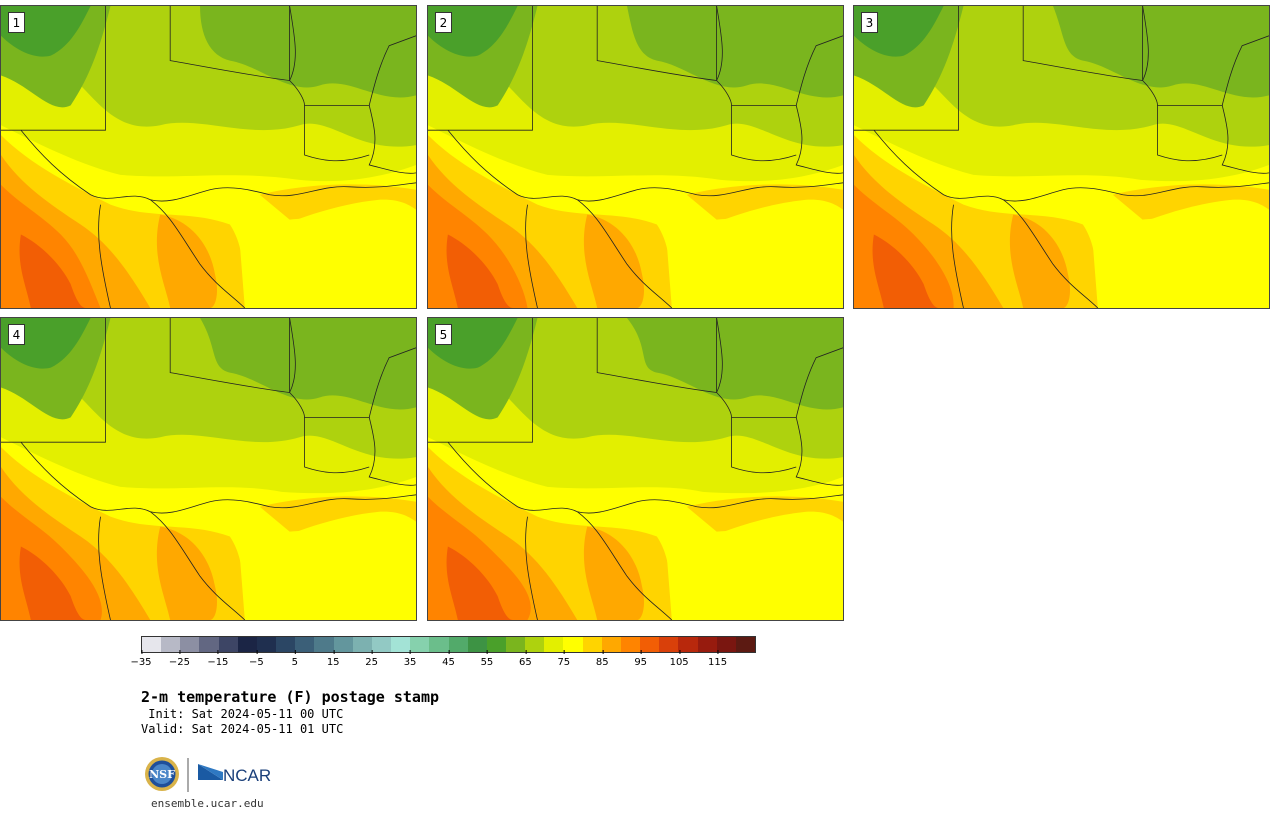  What do you see at coordinates (179, 659) in the screenshot?
I see `colorbar-tick-label: −25` at bounding box center [179, 659].